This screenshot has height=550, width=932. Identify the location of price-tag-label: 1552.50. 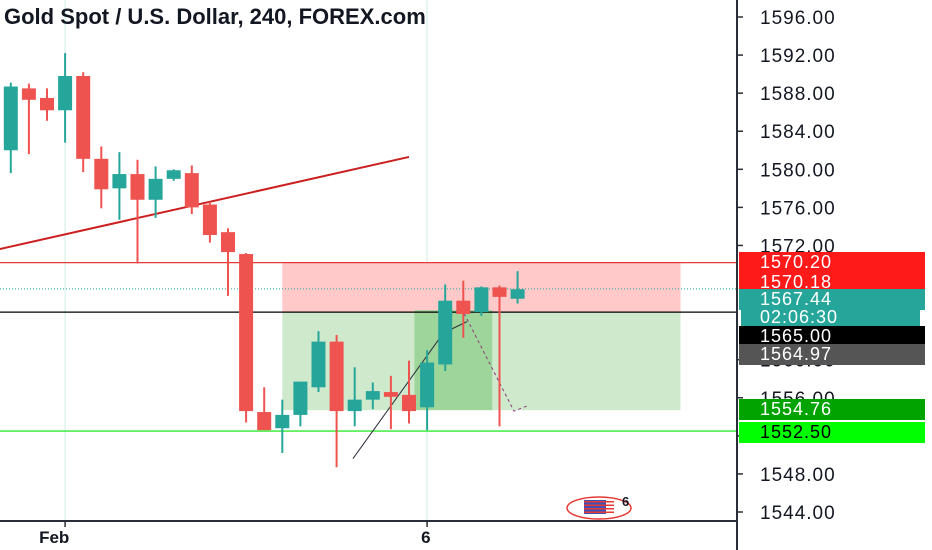
(796, 432).